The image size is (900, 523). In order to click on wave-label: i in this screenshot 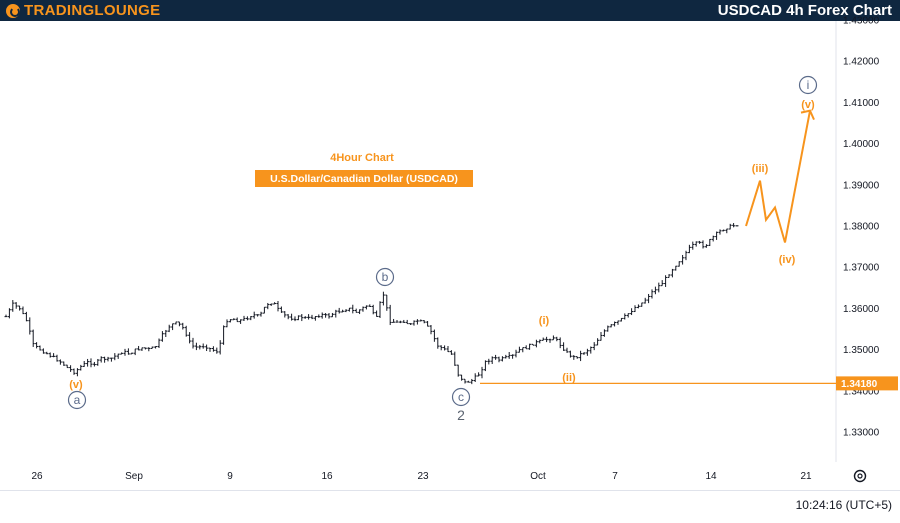, I will do `click(808, 85)`.